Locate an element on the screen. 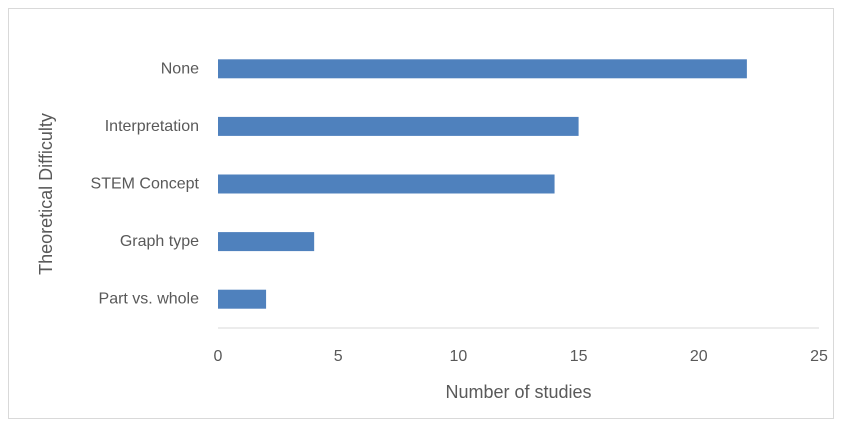 This screenshot has width=843, height=427. bar-part-vs-whole is located at coordinates (242, 299).